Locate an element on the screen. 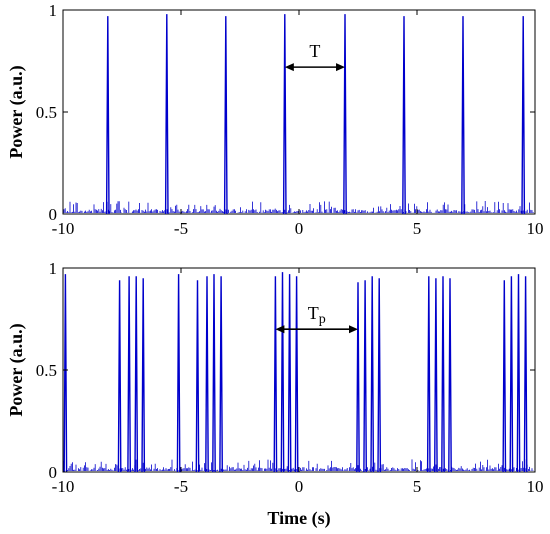 Image resolution: width=550 pixels, height=534 pixels. period-arrowhead-left-bottom is located at coordinates (280, 329).